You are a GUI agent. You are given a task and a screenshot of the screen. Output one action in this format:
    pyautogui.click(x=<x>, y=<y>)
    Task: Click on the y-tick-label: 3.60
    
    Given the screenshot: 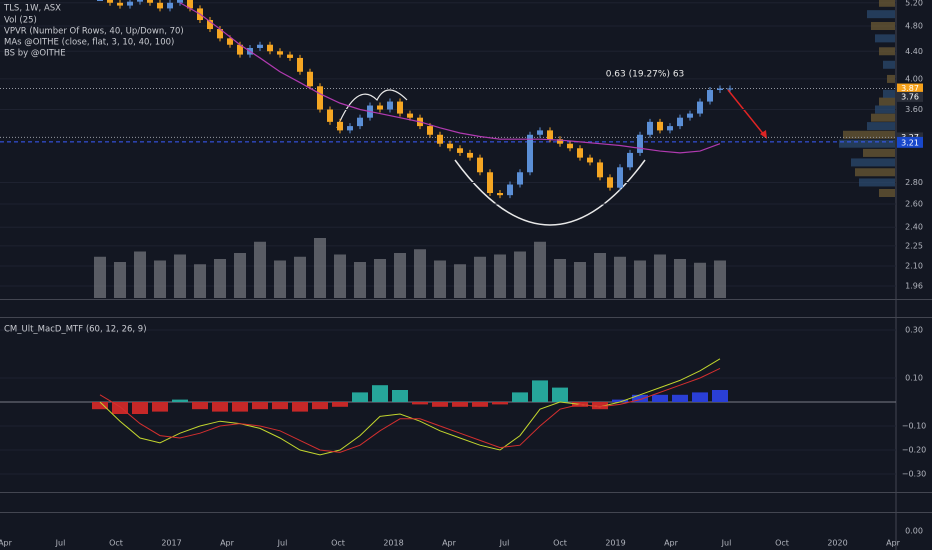 What is the action you would take?
    pyautogui.click(x=914, y=109)
    